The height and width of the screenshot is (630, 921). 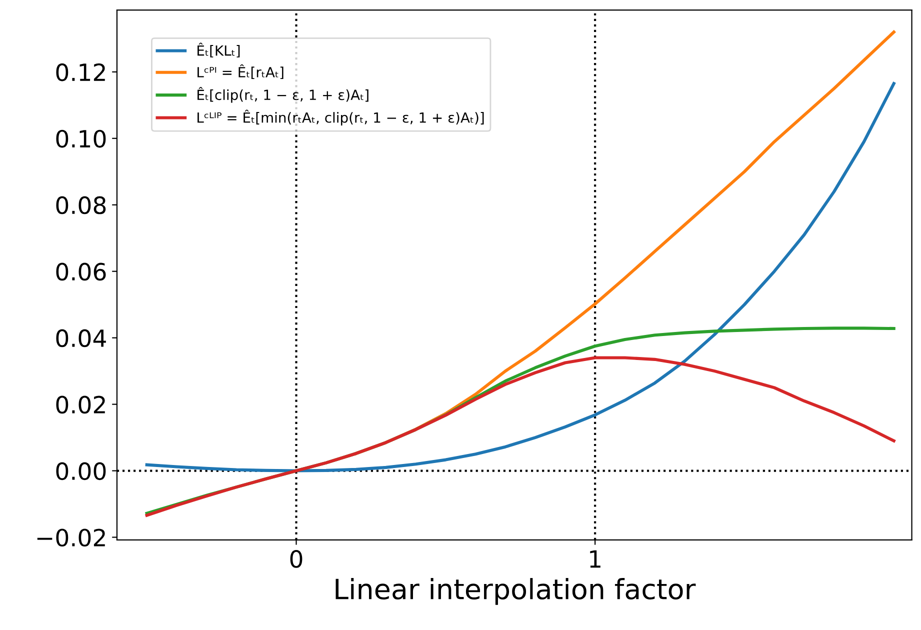 I want to click on legend-label: Lᶜᴾᴵ = Êₜ[rₜAₜ], so click(x=241, y=72).